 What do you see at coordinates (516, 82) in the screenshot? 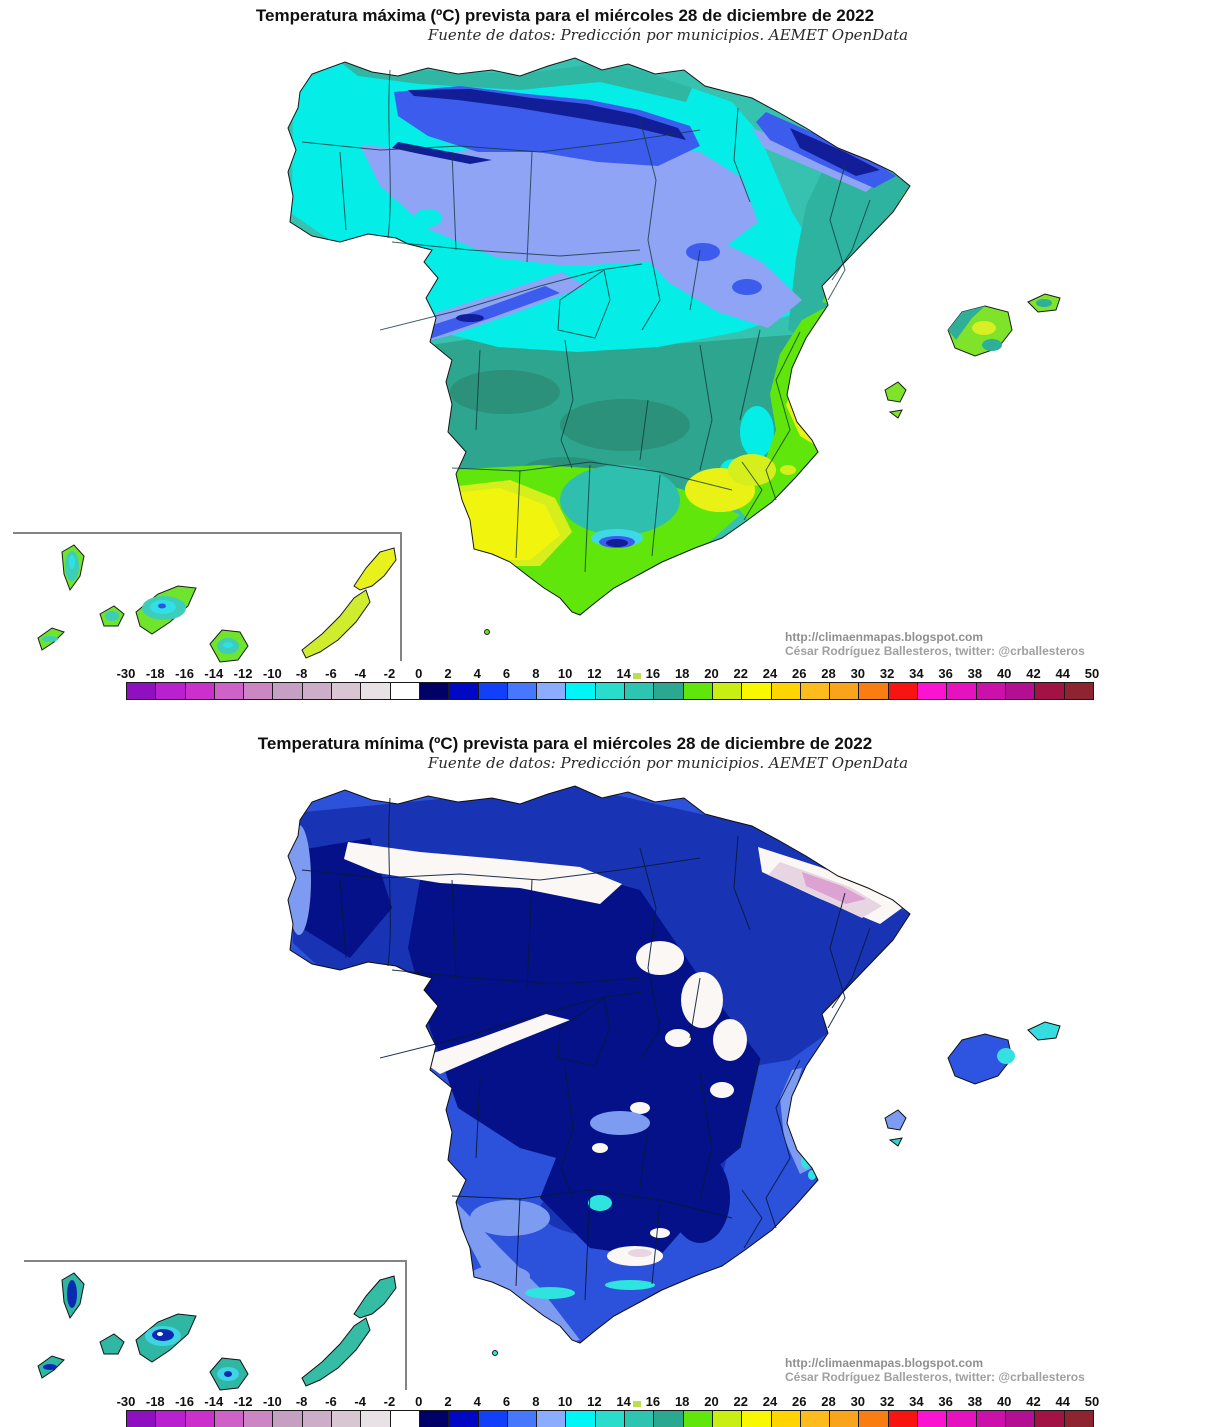
I see `north-coast-strip` at bounding box center [516, 82].